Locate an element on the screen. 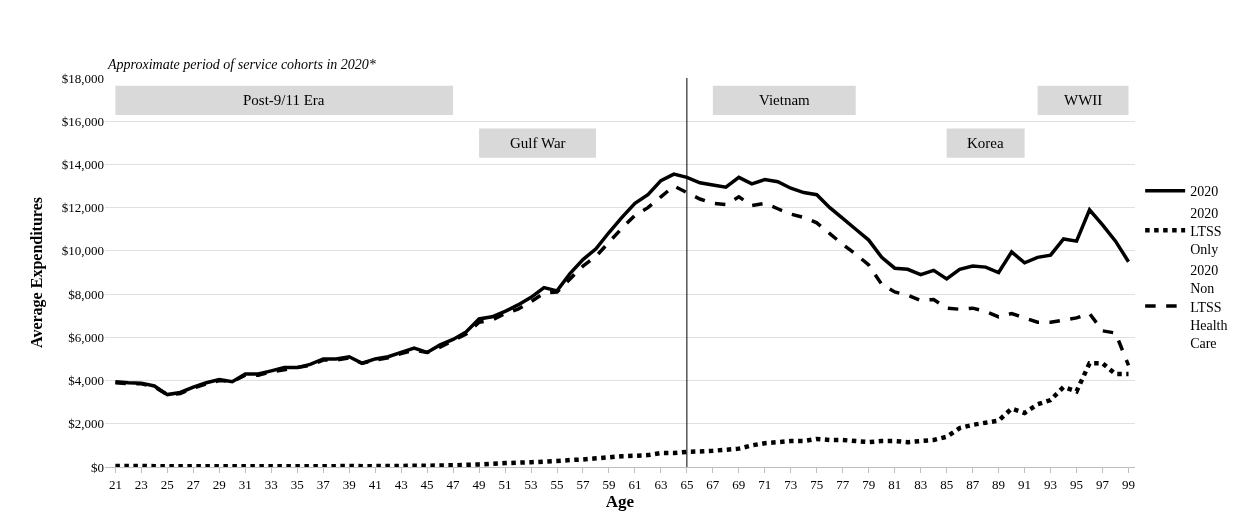  y-tick-label: $10,000 is located at coordinates (82, 251).